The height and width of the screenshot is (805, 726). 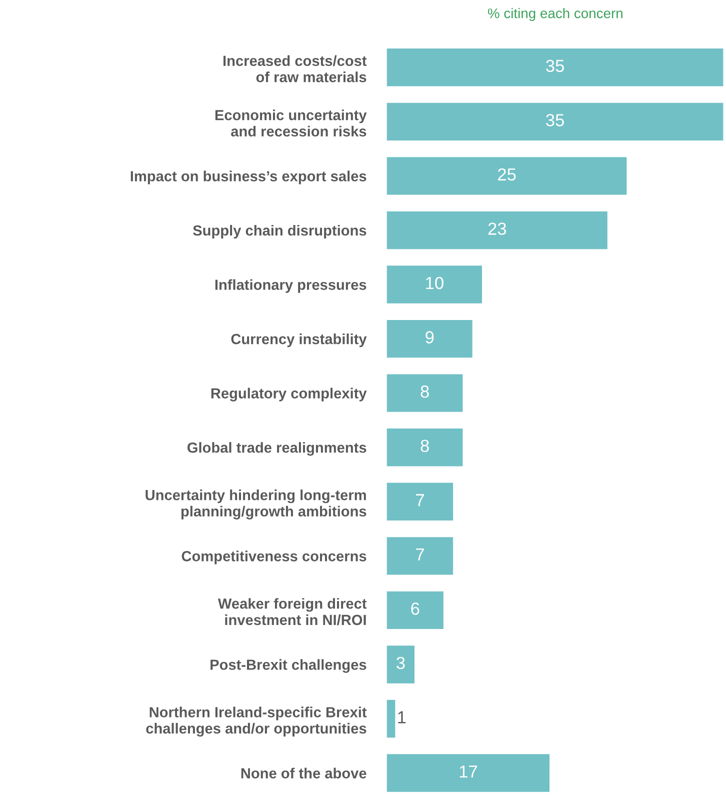 I want to click on y-tick-label: Competitiveness concerns, so click(x=274, y=557).